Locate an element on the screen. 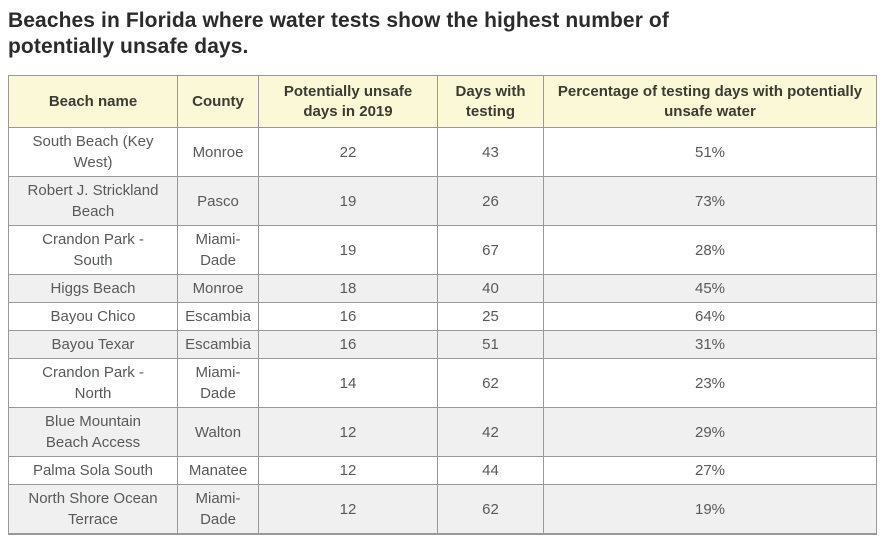 The image size is (880, 548). cell-days-with-testing: 51 is located at coordinates (490, 344).